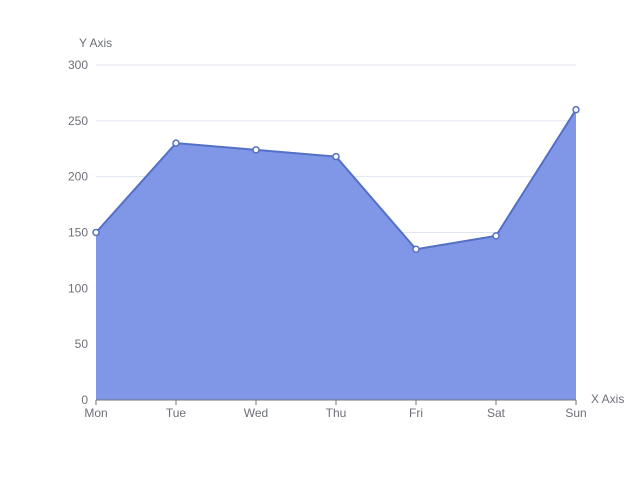 The height and width of the screenshot is (480, 640). I want to click on x-tick-label: Sat, so click(496, 413).